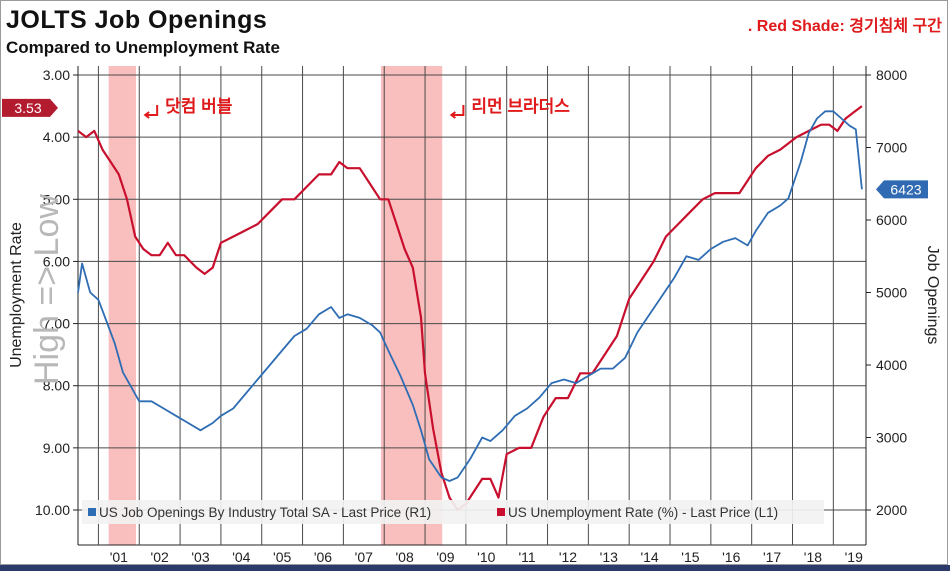 This screenshot has height=571, width=950. I want to click on left-tick-label: 5.00, so click(56, 199).